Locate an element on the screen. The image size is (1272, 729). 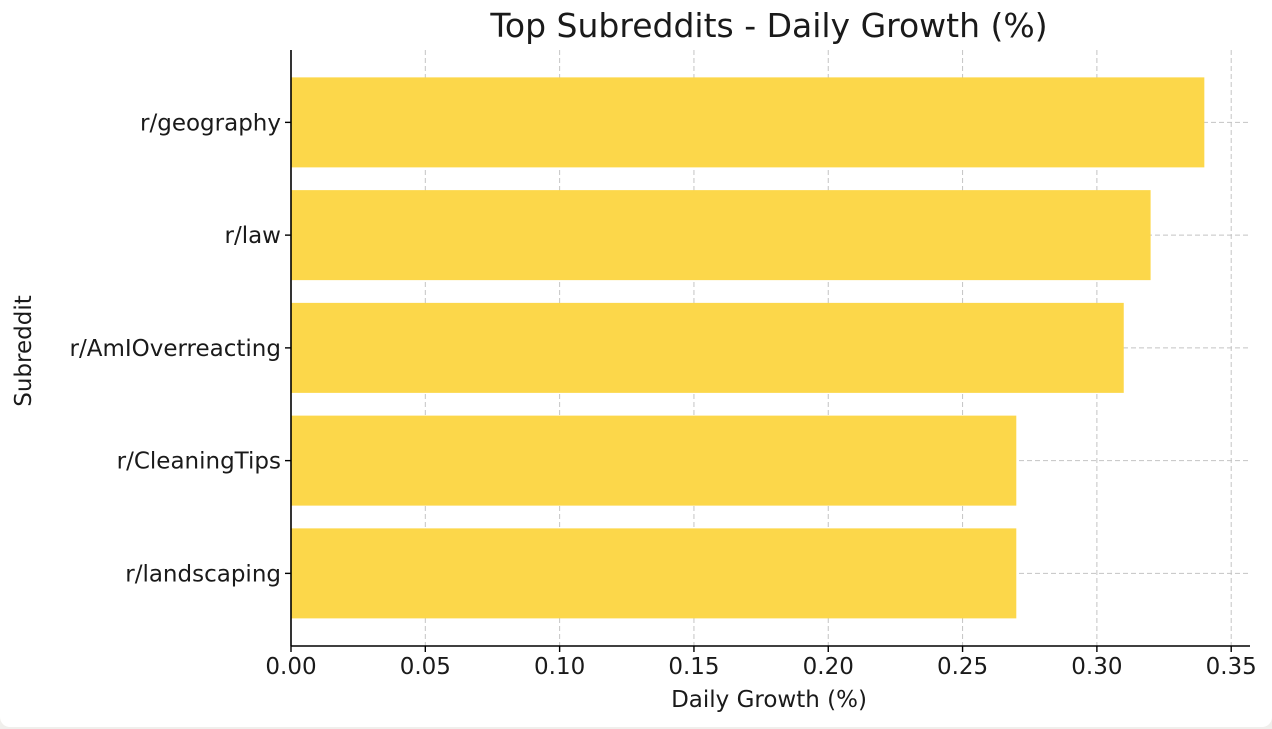
y-tick-label: r/geography is located at coordinates (210, 123).